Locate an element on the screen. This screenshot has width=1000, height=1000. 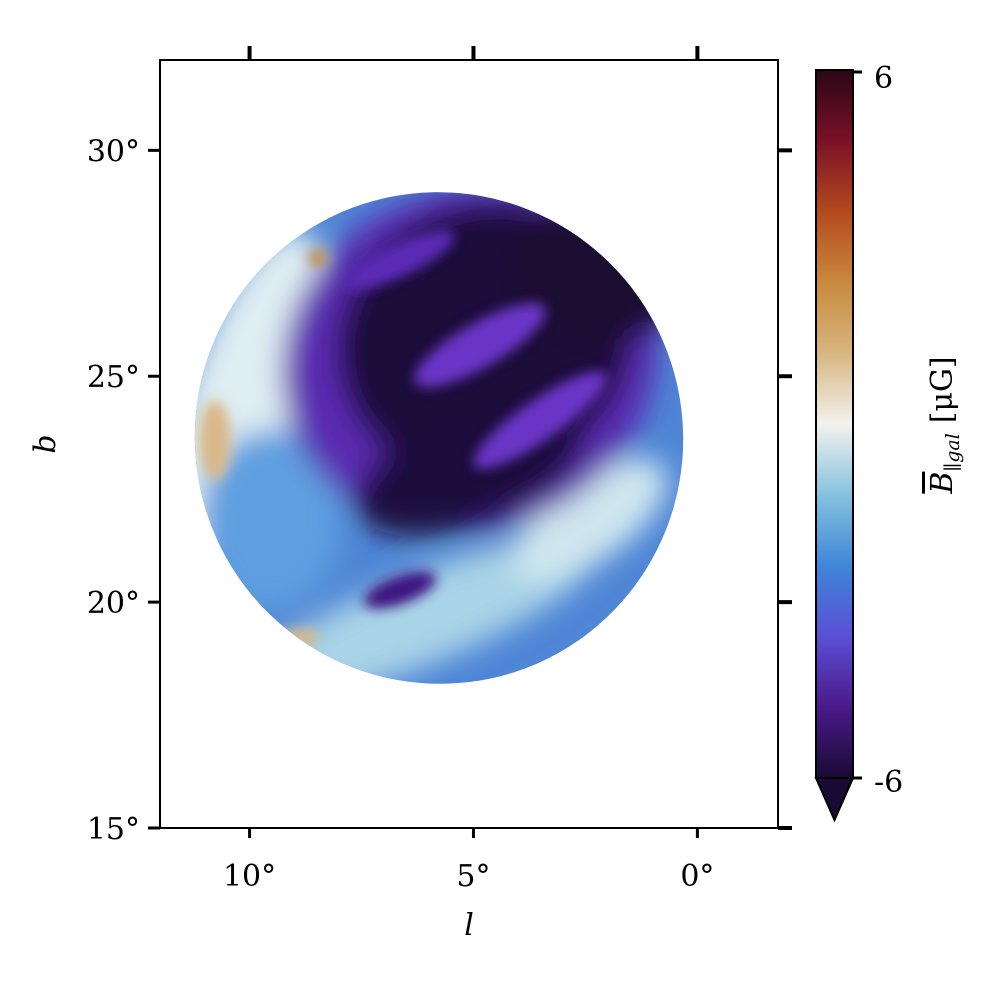
x-tick-label-0: 10° is located at coordinates (249, 876).